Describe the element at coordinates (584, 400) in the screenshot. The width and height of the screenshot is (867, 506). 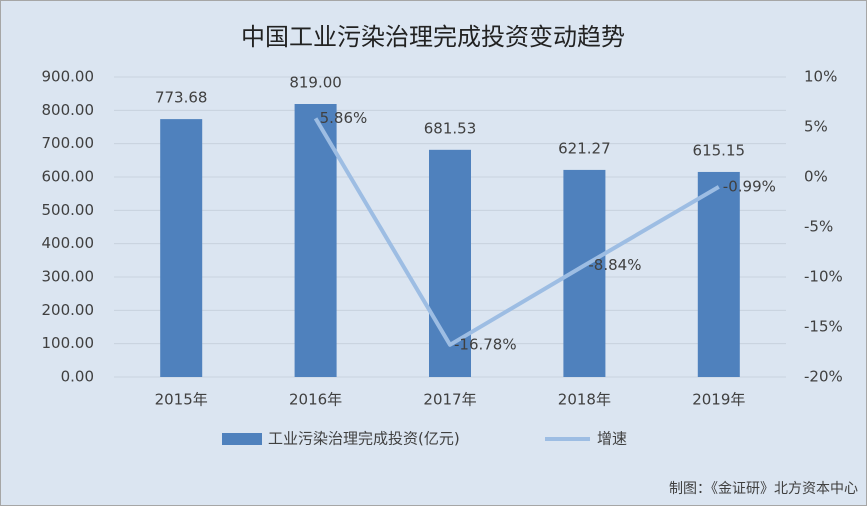
I see `x-tick-label: 2018年` at that location.